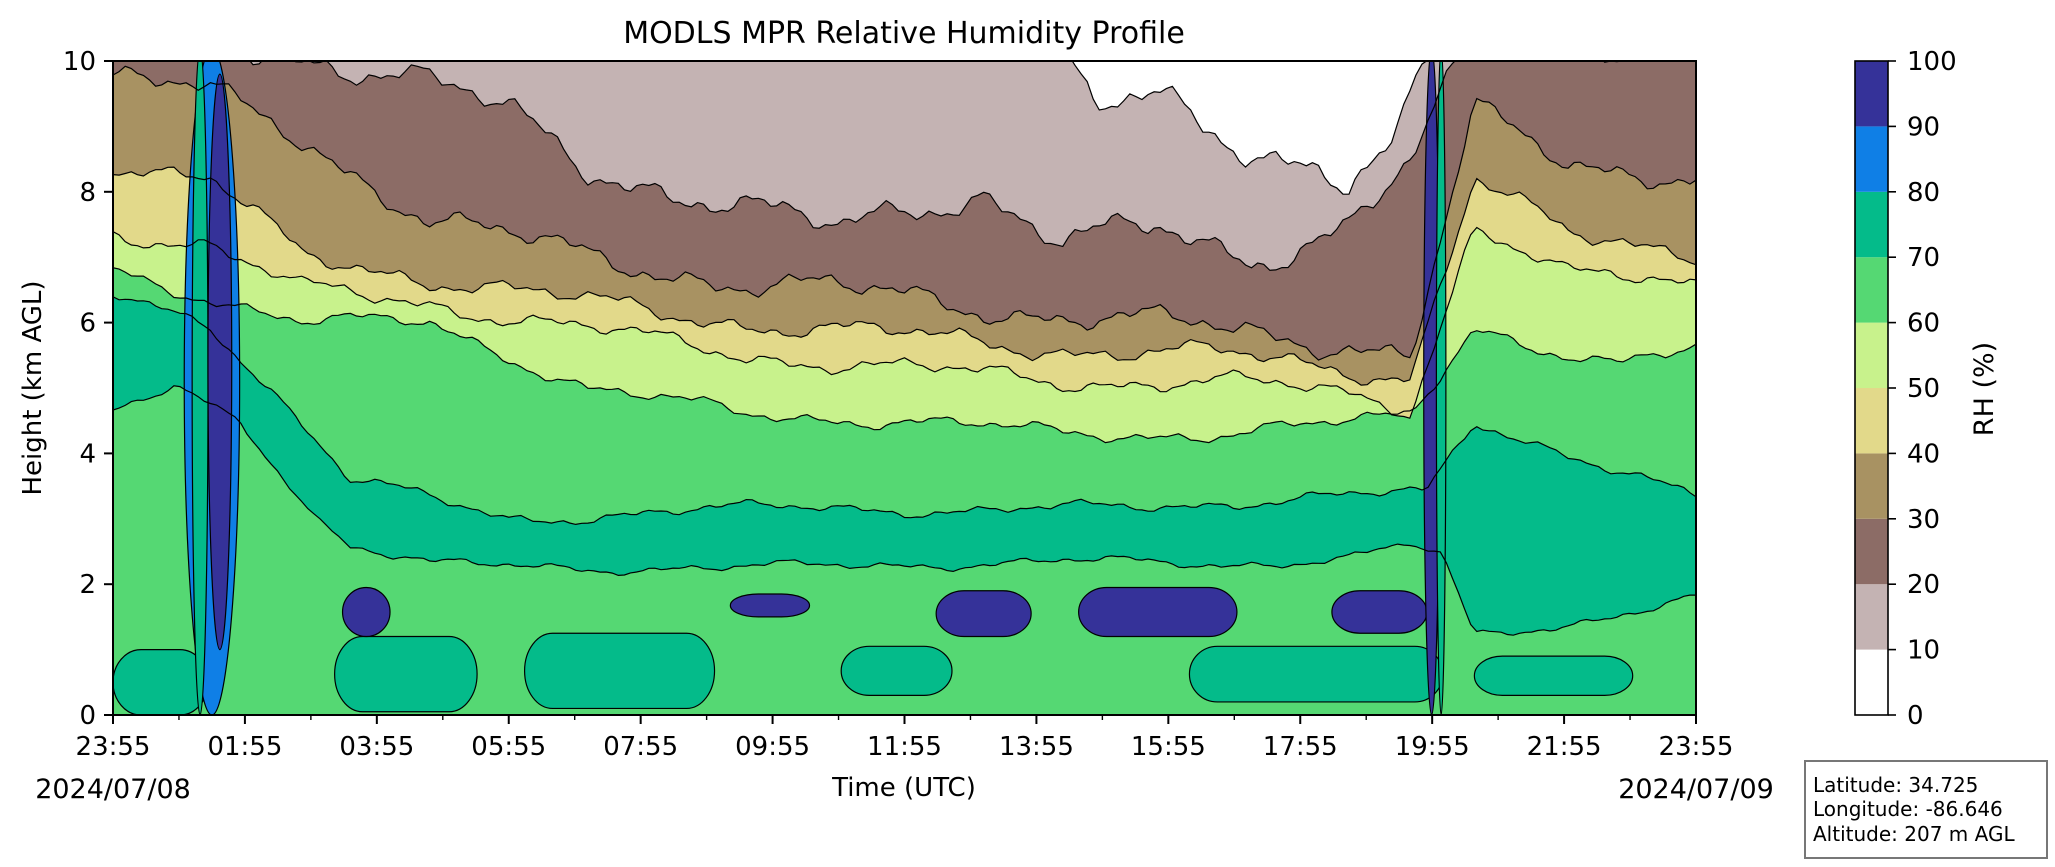 Image resolution: width=2055 pixels, height=867 pixels. I want to click on x-tick-label: 11:55, so click(904, 747).